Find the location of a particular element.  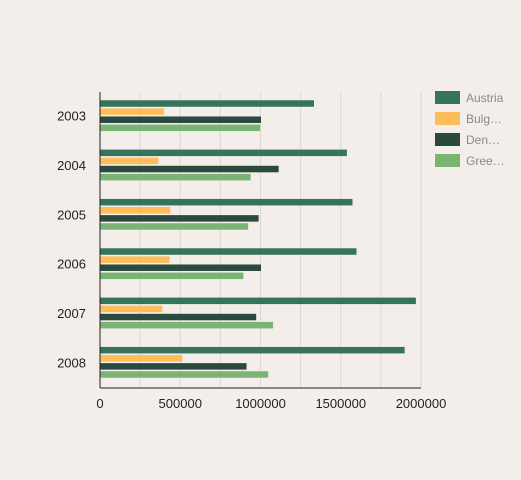

x-tick-label: 2000000 is located at coordinates (421, 403).